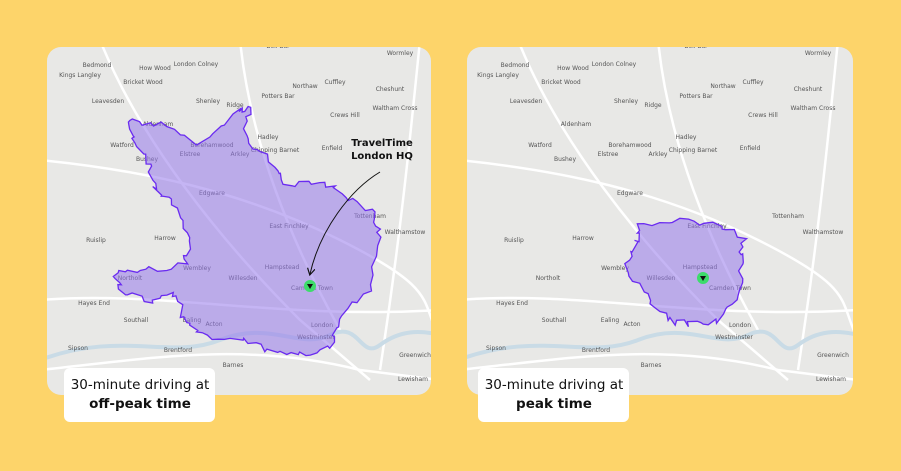 The height and width of the screenshot is (471, 901). I want to click on river, so click(660, 345).